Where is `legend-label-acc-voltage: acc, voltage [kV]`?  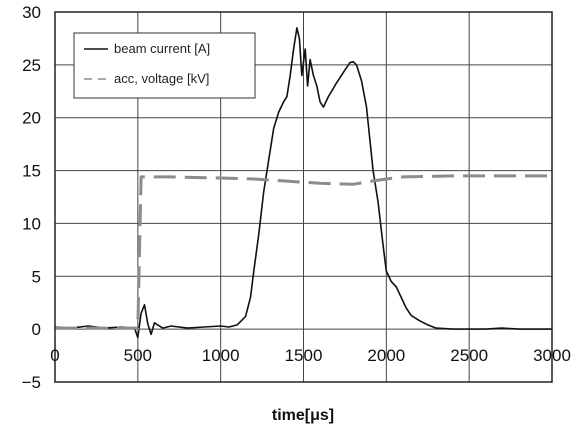 legend-label-acc-voltage: acc, voltage [kV] is located at coordinates (161, 78).